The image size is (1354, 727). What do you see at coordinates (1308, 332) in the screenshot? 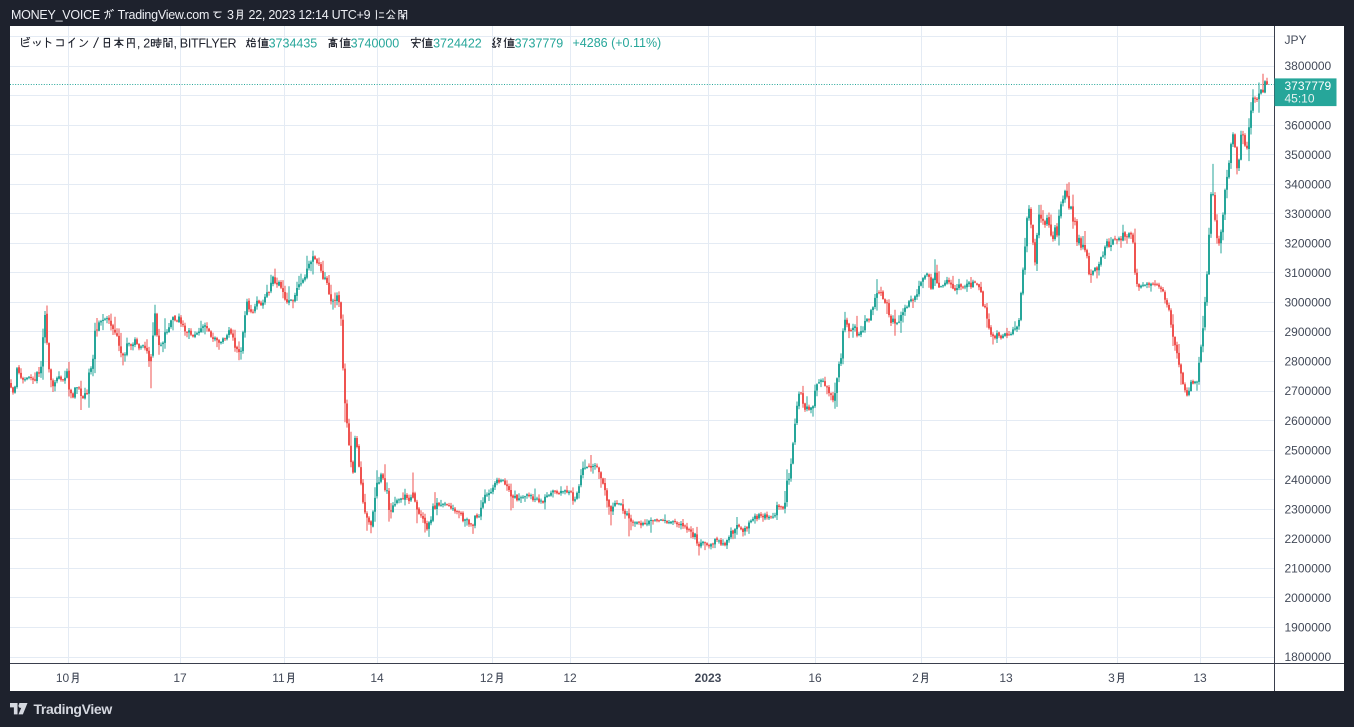
I see `svg-text: 2900000` at bounding box center [1308, 332].